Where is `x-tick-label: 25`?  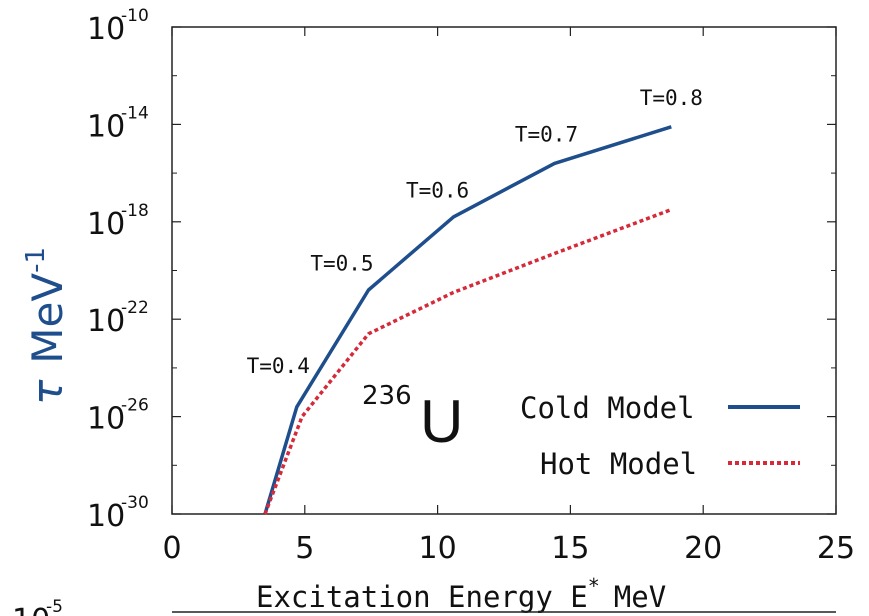
x-tick-label: 25 is located at coordinates (836, 548).